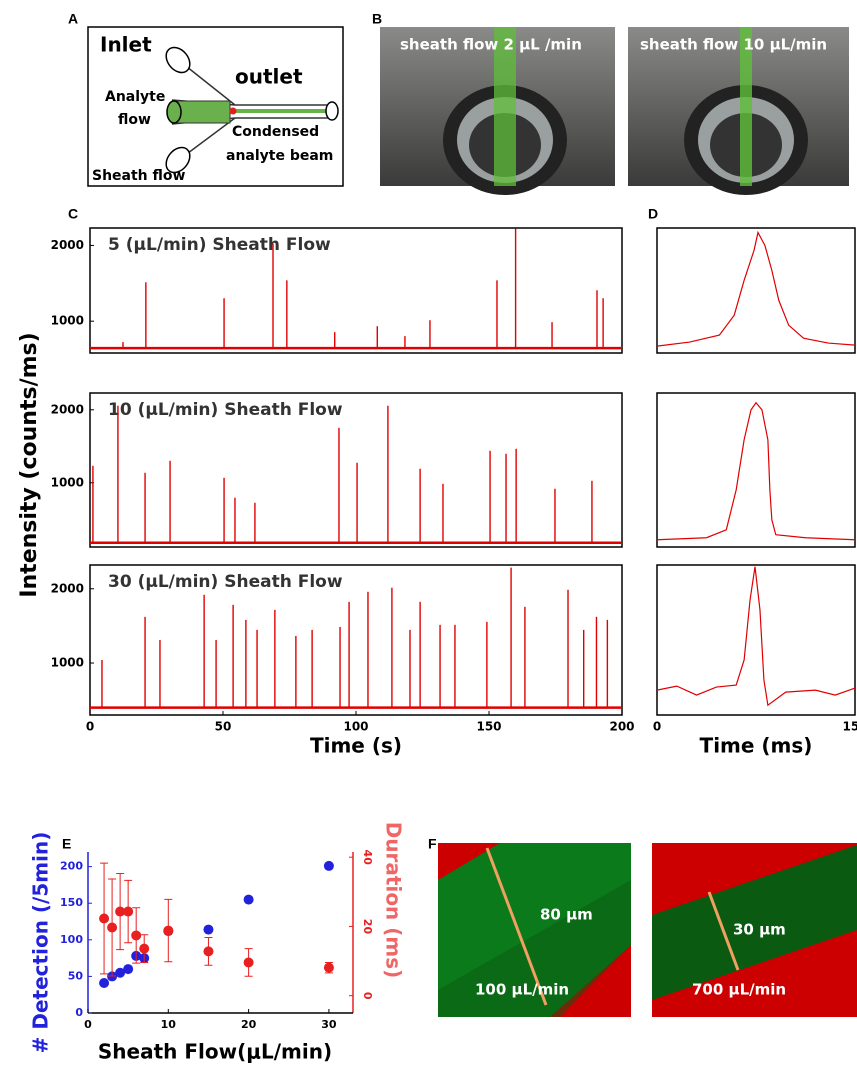 The height and width of the screenshot is (1068, 857). I want to click on label: Analyte, so click(135, 97).